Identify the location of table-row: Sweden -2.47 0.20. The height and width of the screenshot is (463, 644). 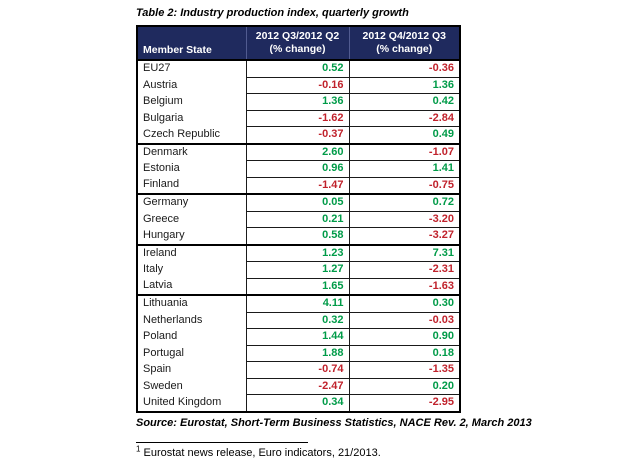
(299, 386).